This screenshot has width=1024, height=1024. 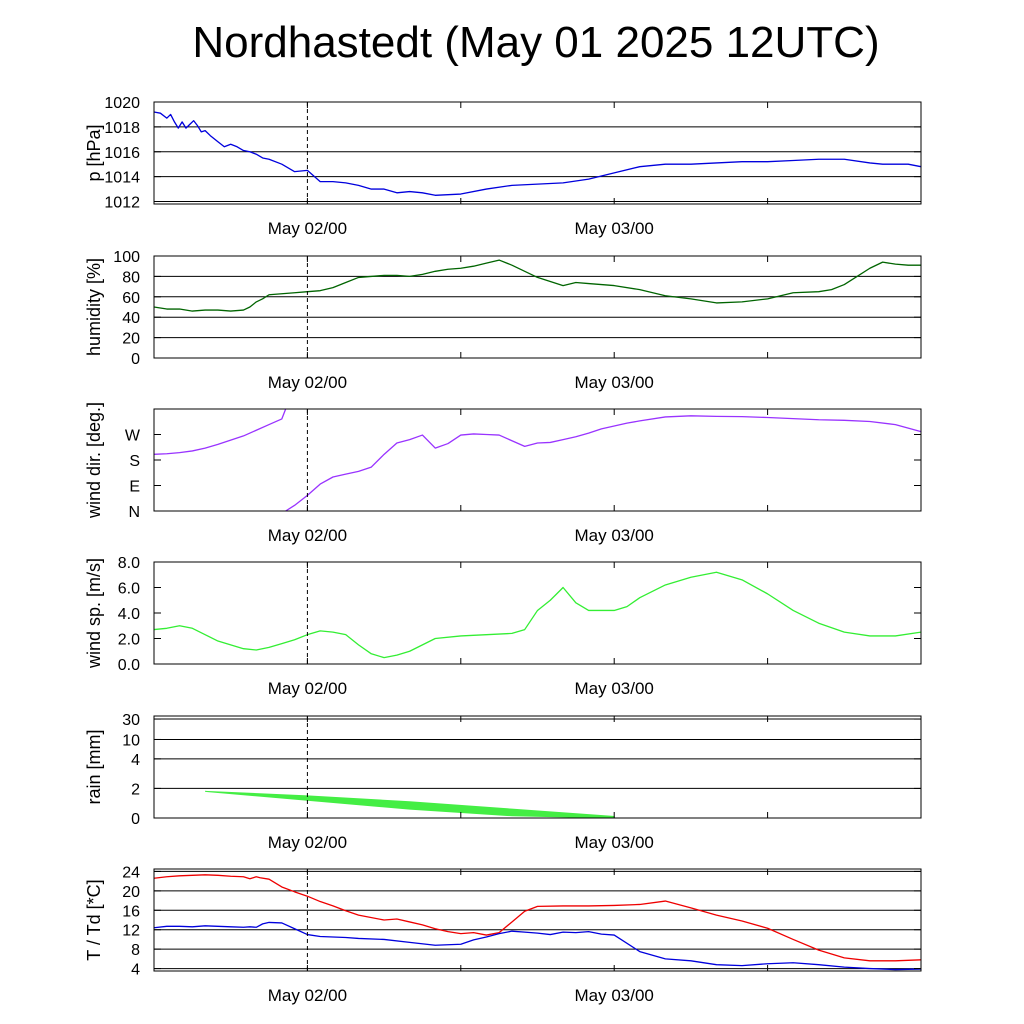 I want to click on y-tick-label: S, so click(x=134, y=461).